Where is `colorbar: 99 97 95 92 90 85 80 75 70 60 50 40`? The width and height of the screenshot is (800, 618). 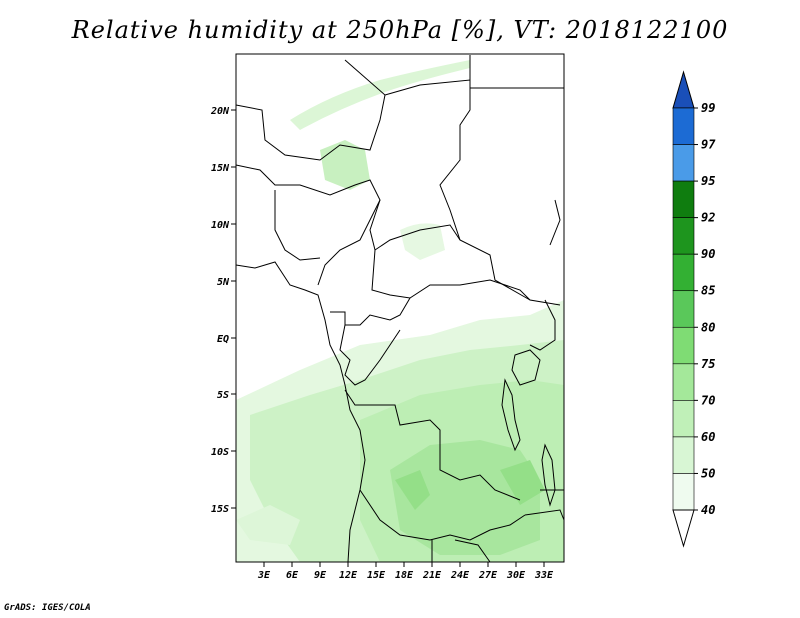
colorbar: 99 97 95 92 90 85 80 75 70 60 50 40 is located at coordinates (694, 309).